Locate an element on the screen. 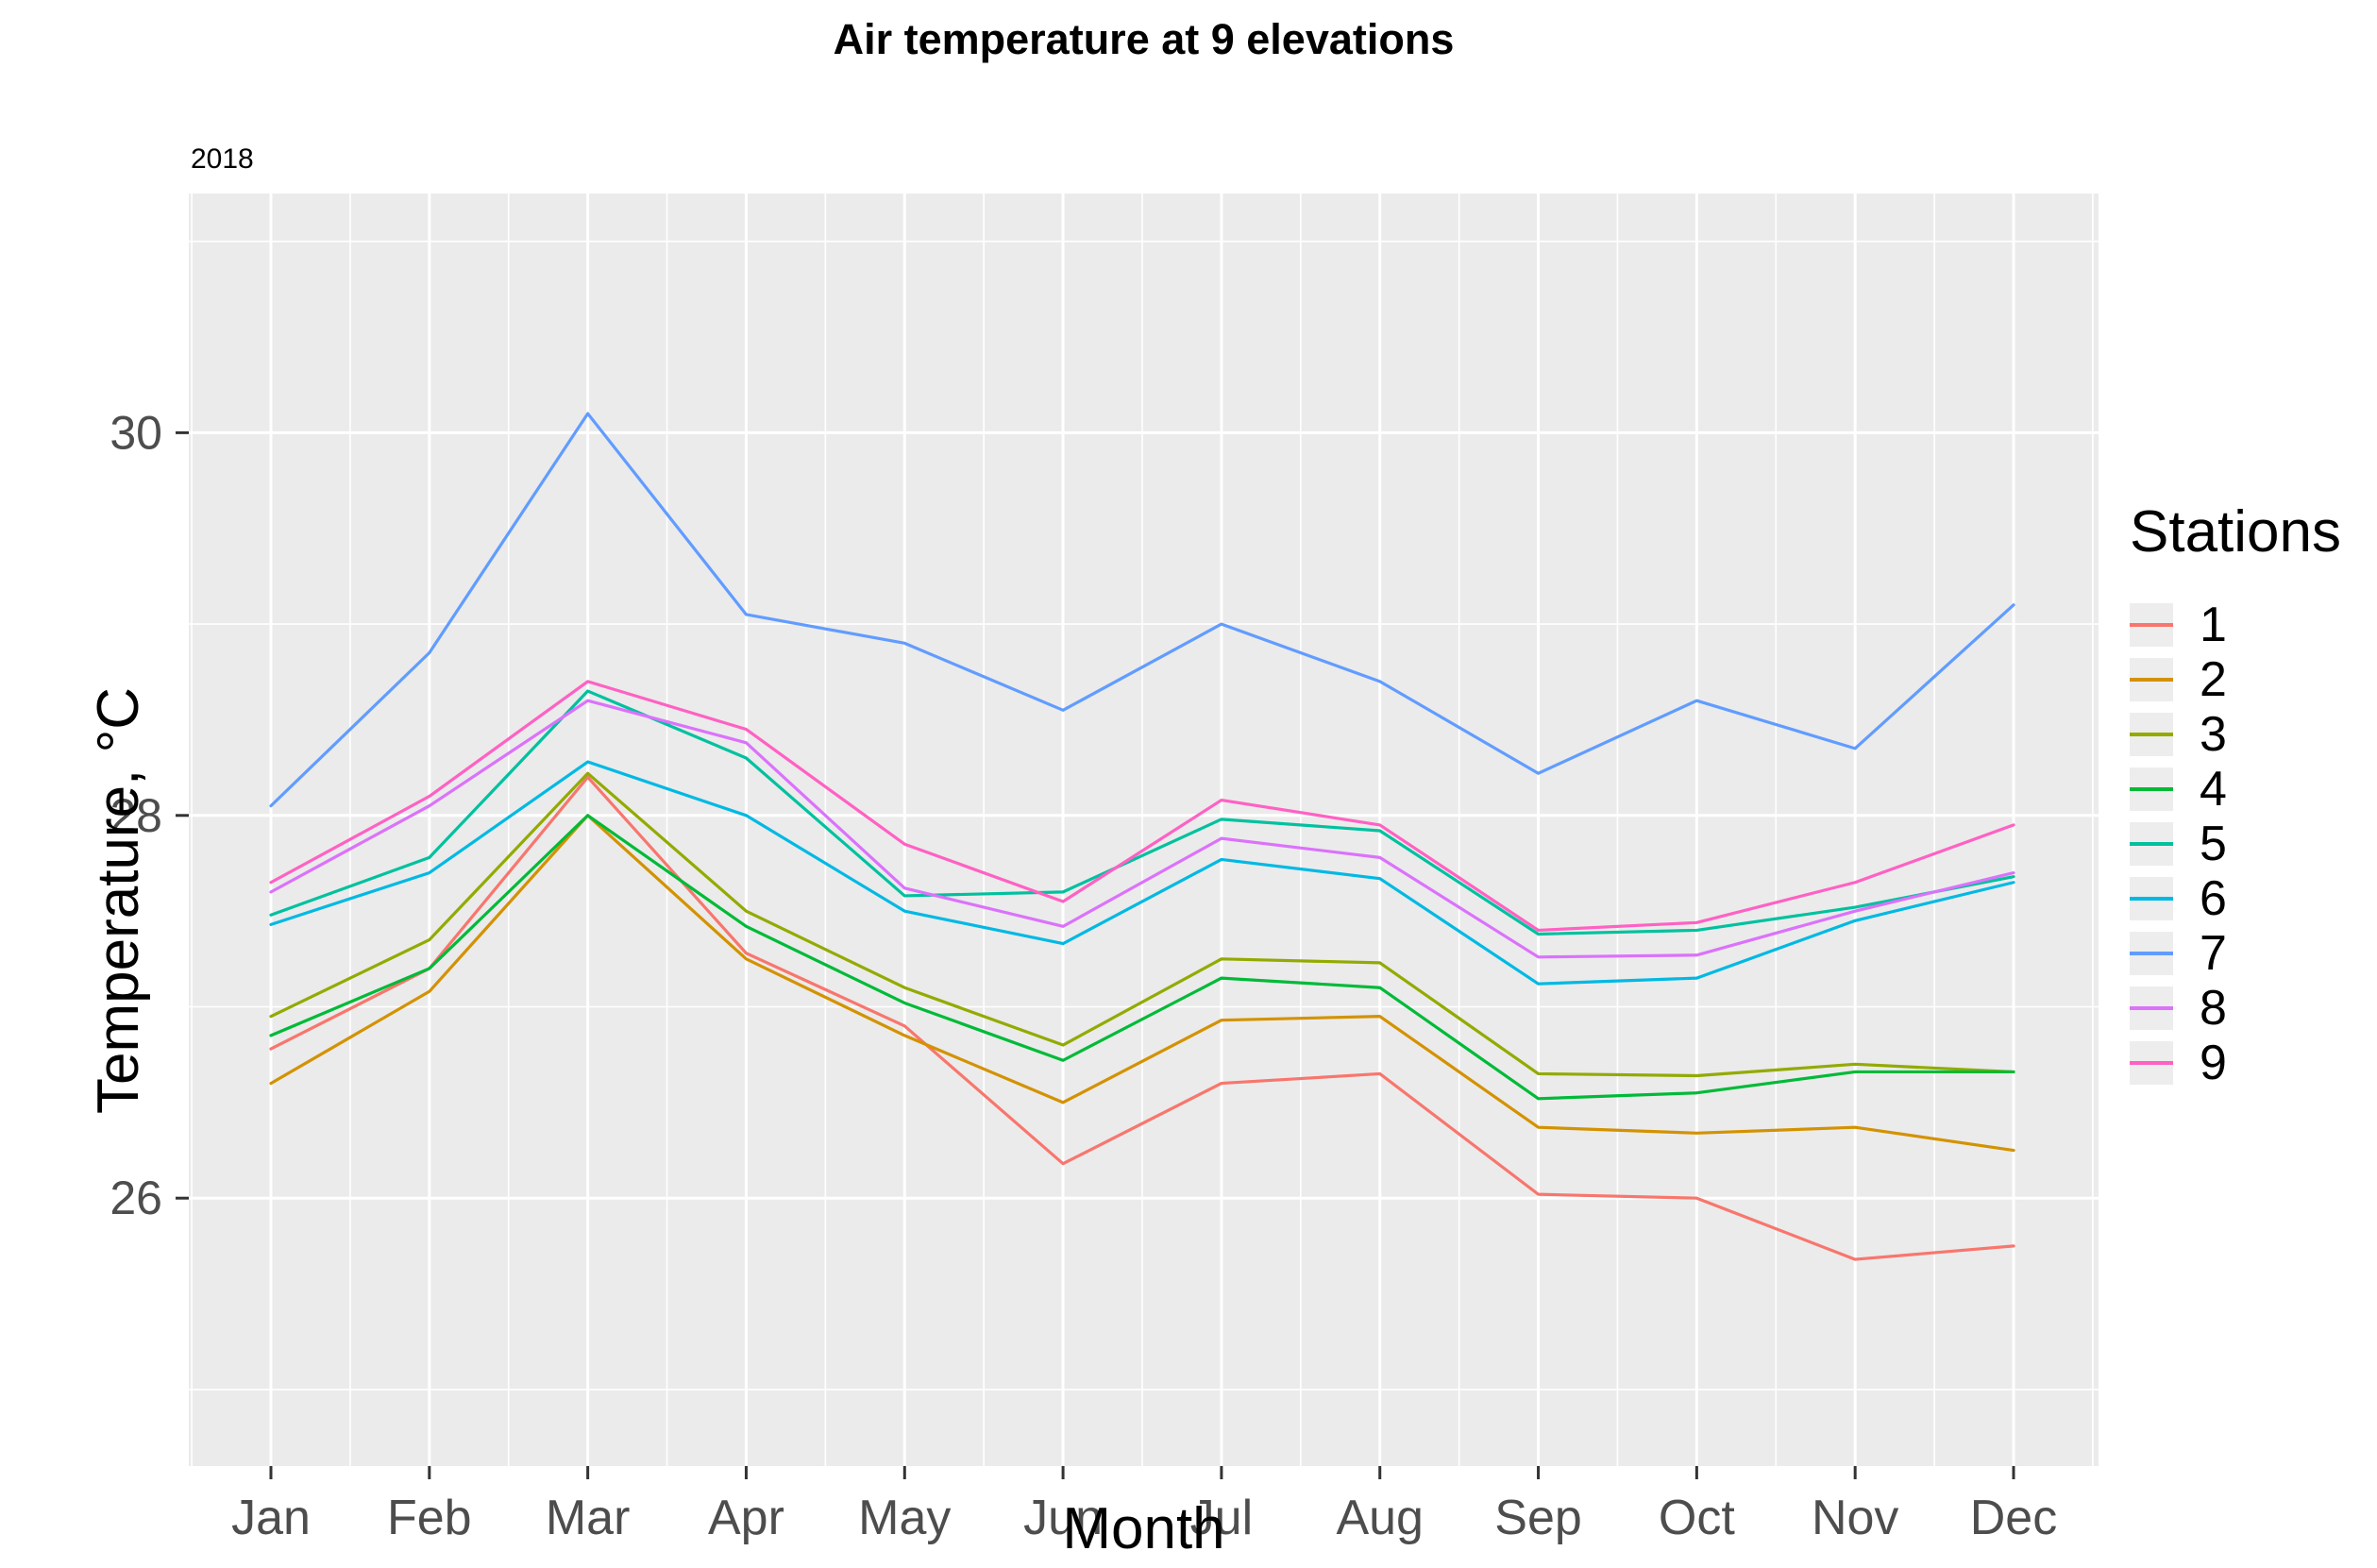 The width and height of the screenshot is (2377, 1568). x-tick-label-Dec: Dec is located at coordinates (2013, 1518).